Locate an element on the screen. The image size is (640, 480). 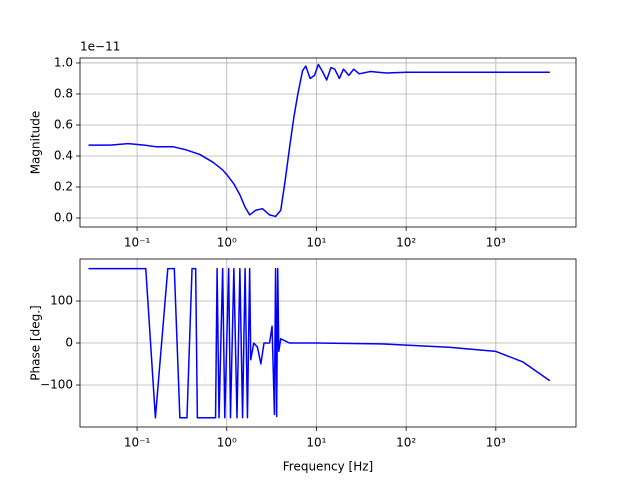
y-tick-label: 0 is located at coordinates (69, 343).